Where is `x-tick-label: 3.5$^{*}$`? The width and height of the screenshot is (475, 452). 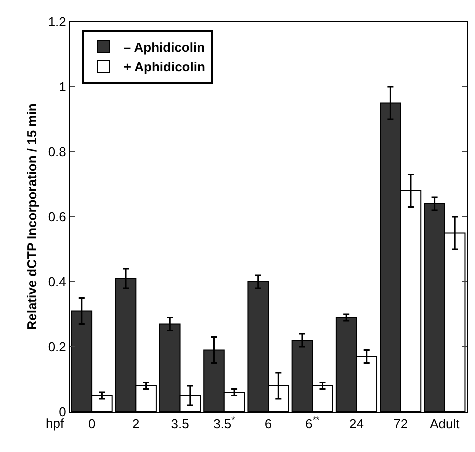 x-tick-label: 3.5$^{*}$ is located at coordinates (225, 423).